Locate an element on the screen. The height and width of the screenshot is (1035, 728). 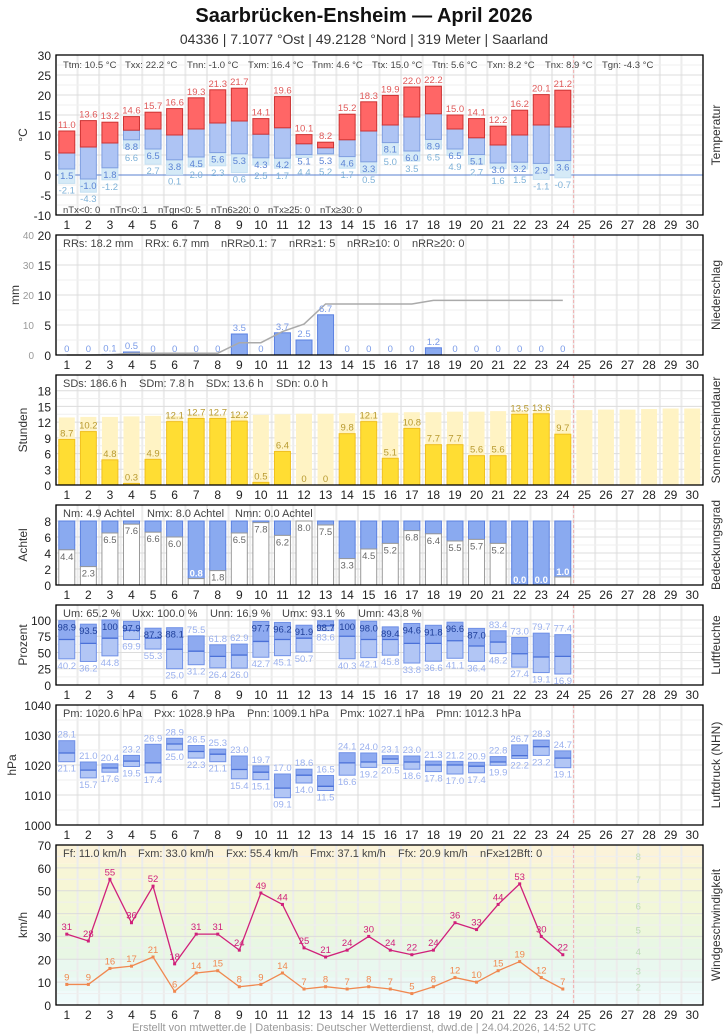
gust-line-label: 24 is located at coordinates (347, 943).